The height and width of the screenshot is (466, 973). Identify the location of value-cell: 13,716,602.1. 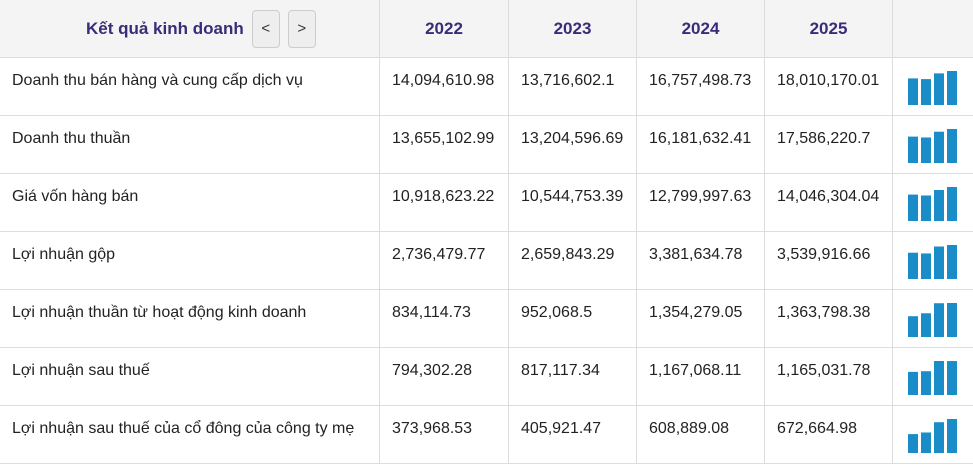
(573, 87).